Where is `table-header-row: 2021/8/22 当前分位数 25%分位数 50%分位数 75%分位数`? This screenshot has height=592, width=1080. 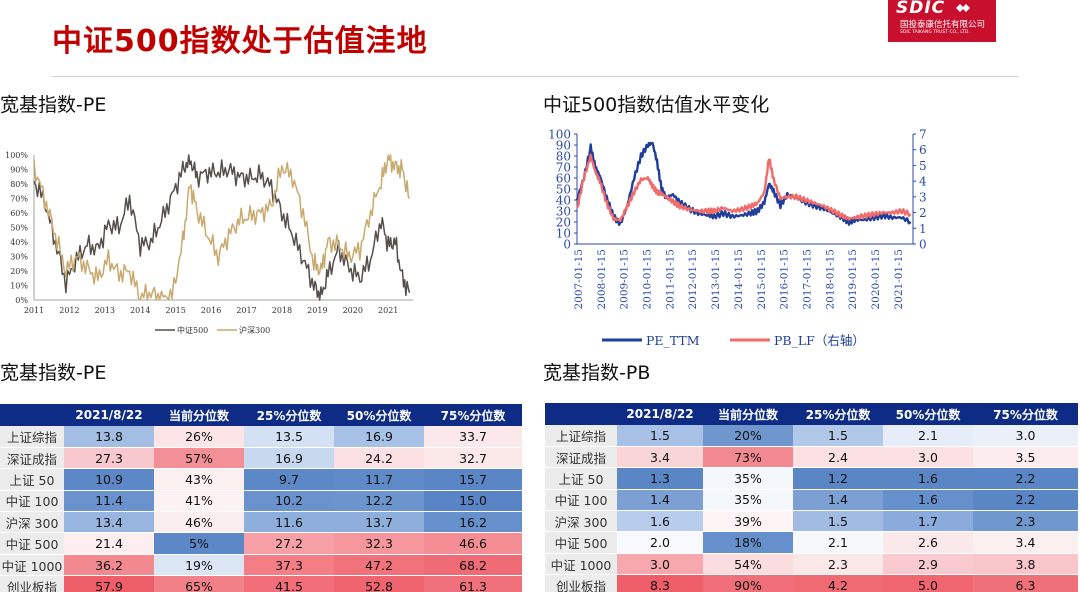
table-header-row: 2021/8/22 当前分位数 25%分位数 50%分位数 75%分位数 is located at coordinates (261, 415).